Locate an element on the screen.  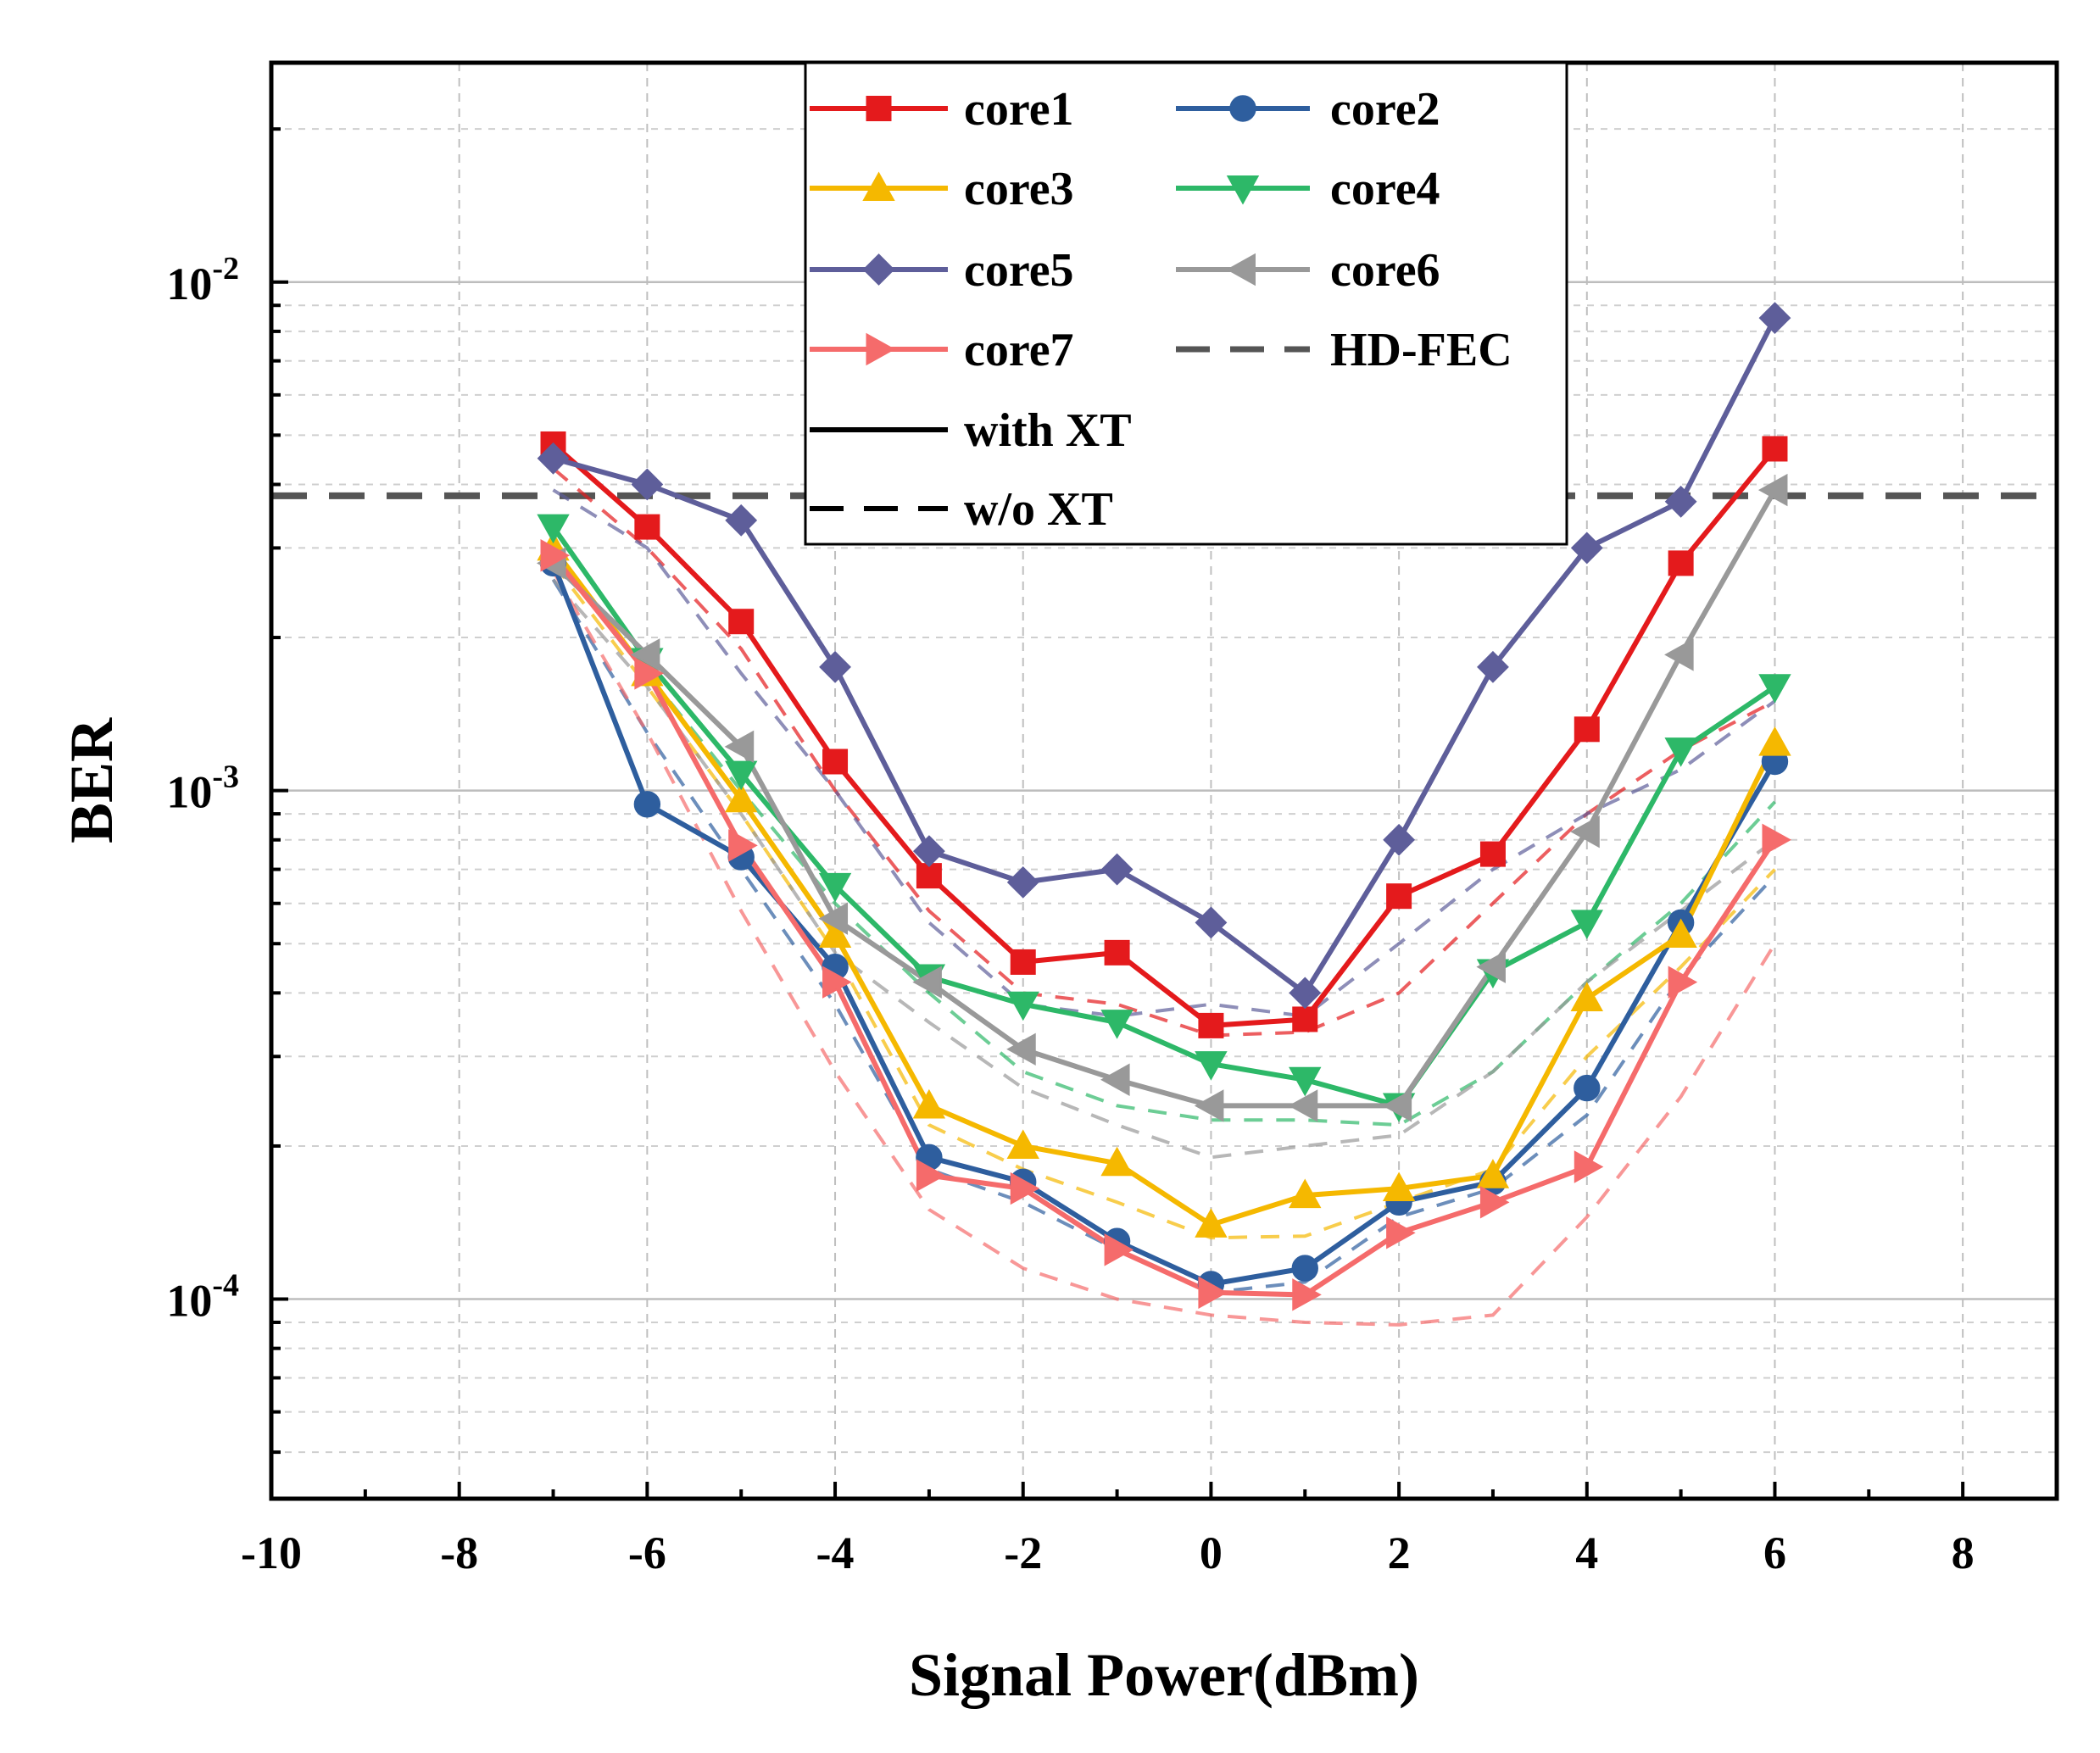
core4-legend-label: core4 is located at coordinates (1385, 189).